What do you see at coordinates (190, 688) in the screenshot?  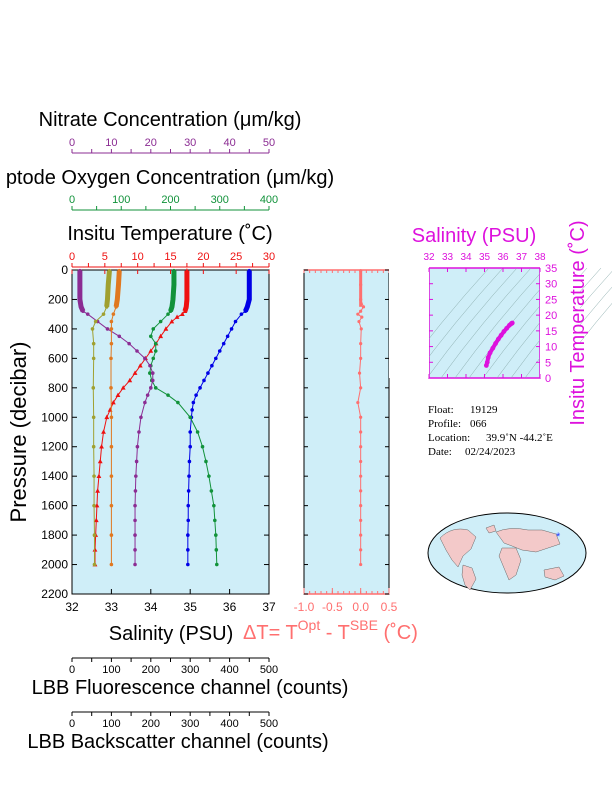 I see `fluorescence-axis-title: LBB Fluorescence channel (counts)` at bounding box center [190, 688].